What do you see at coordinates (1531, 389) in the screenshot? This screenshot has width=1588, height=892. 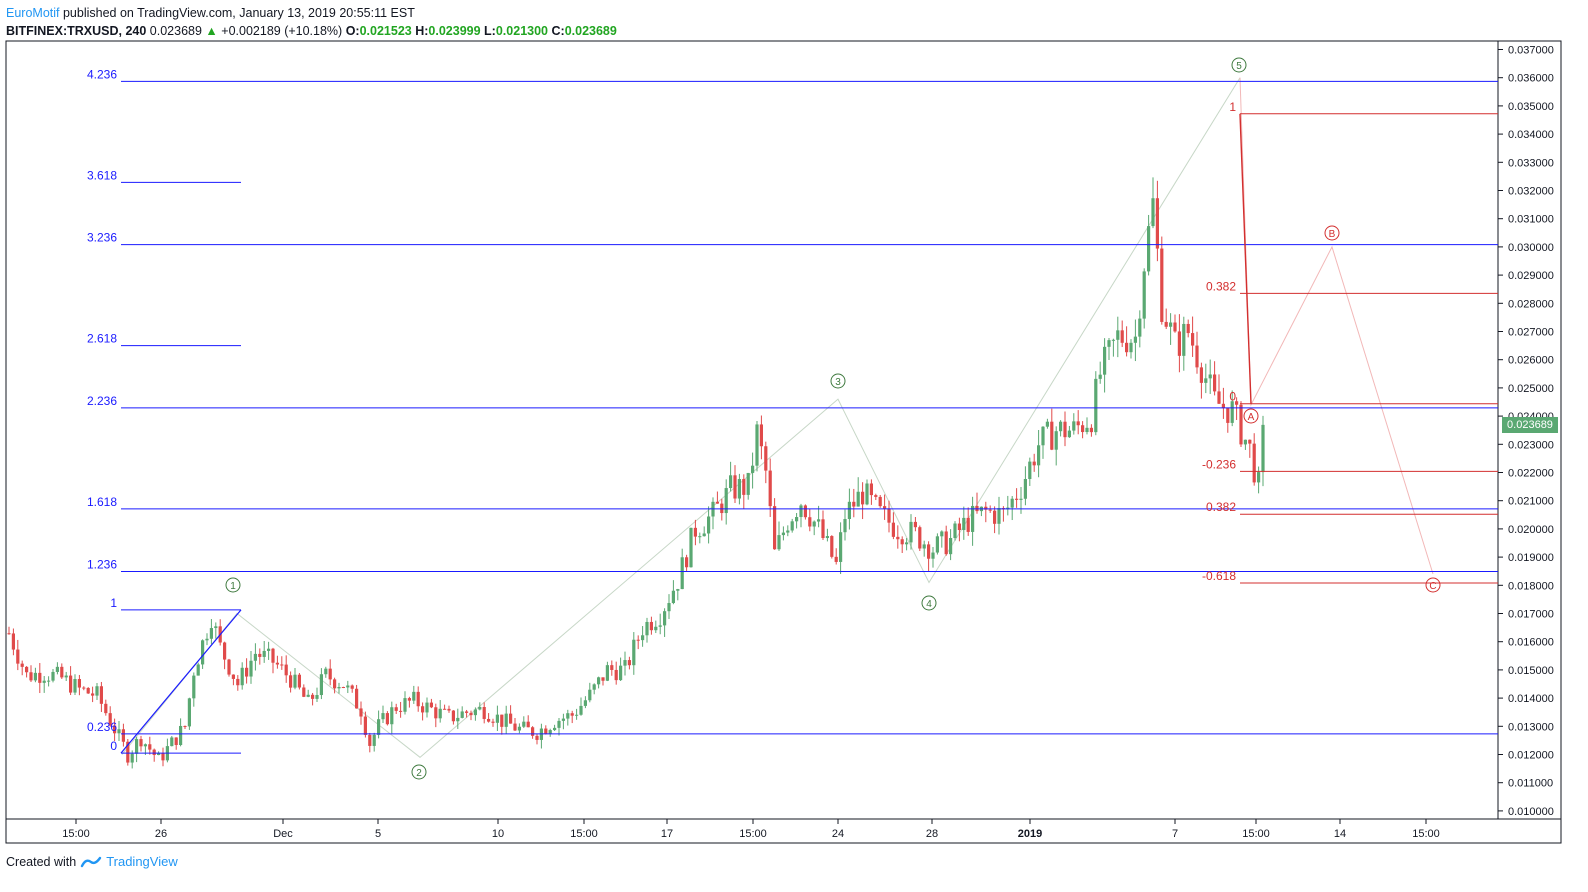 I see `price-axis-label: 0.025000` at bounding box center [1531, 389].